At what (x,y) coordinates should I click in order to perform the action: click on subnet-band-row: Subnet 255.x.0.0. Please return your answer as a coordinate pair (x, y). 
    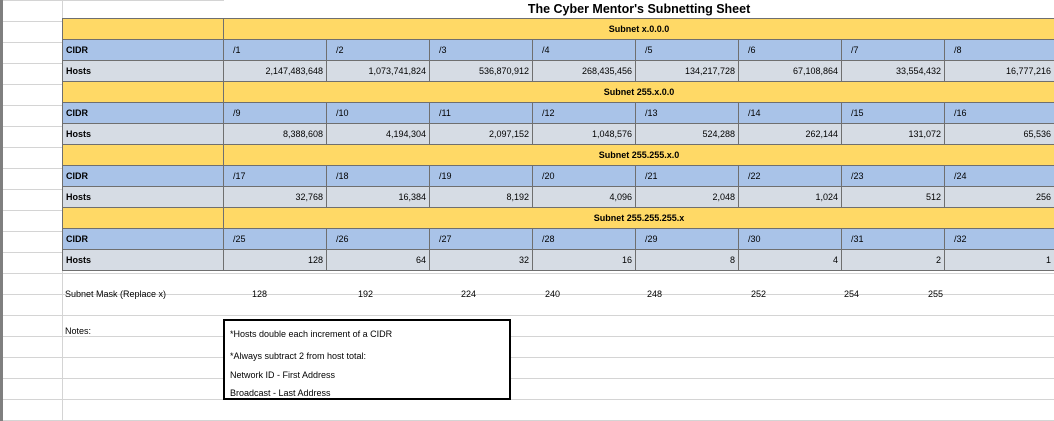
    Looking at the image, I should click on (558, 92).